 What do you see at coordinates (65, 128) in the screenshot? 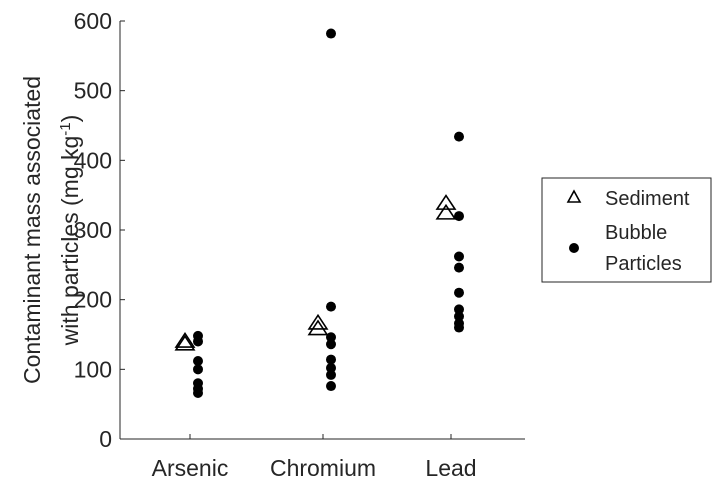
I see `y-axis-label-superscript: -1` at bounding box center [65, 128].